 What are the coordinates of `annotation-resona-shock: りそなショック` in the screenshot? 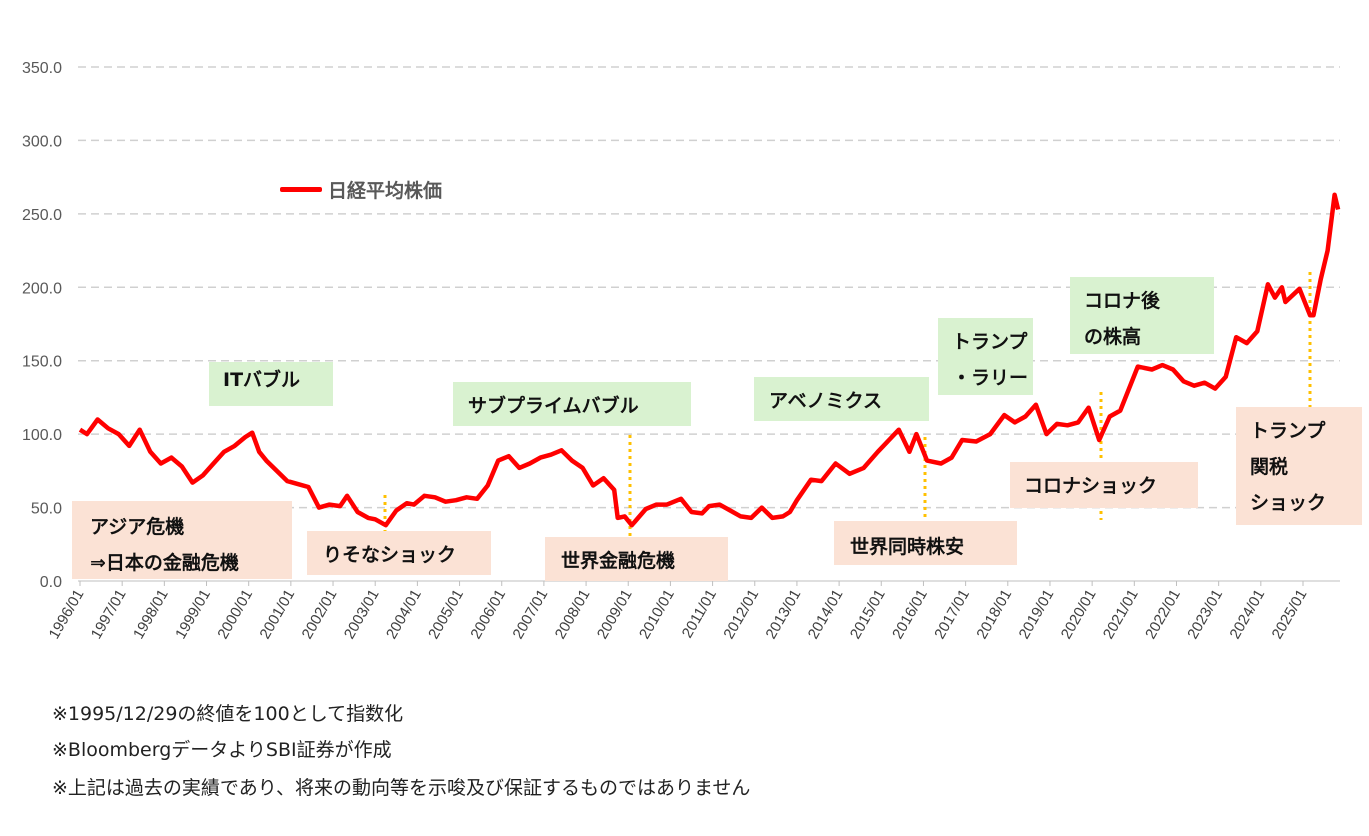 It's located at (399, 553).